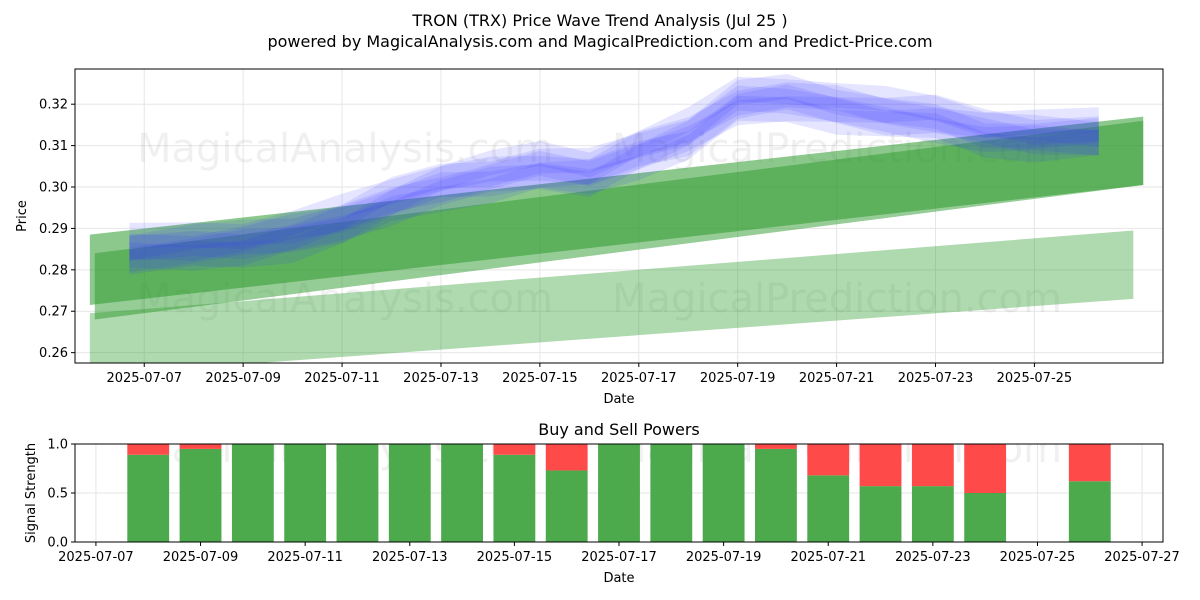 The height and width of the screenshot is (600, 1200). I want to click on price-x-tick-label: 2025-07-19, so click(738, 378).